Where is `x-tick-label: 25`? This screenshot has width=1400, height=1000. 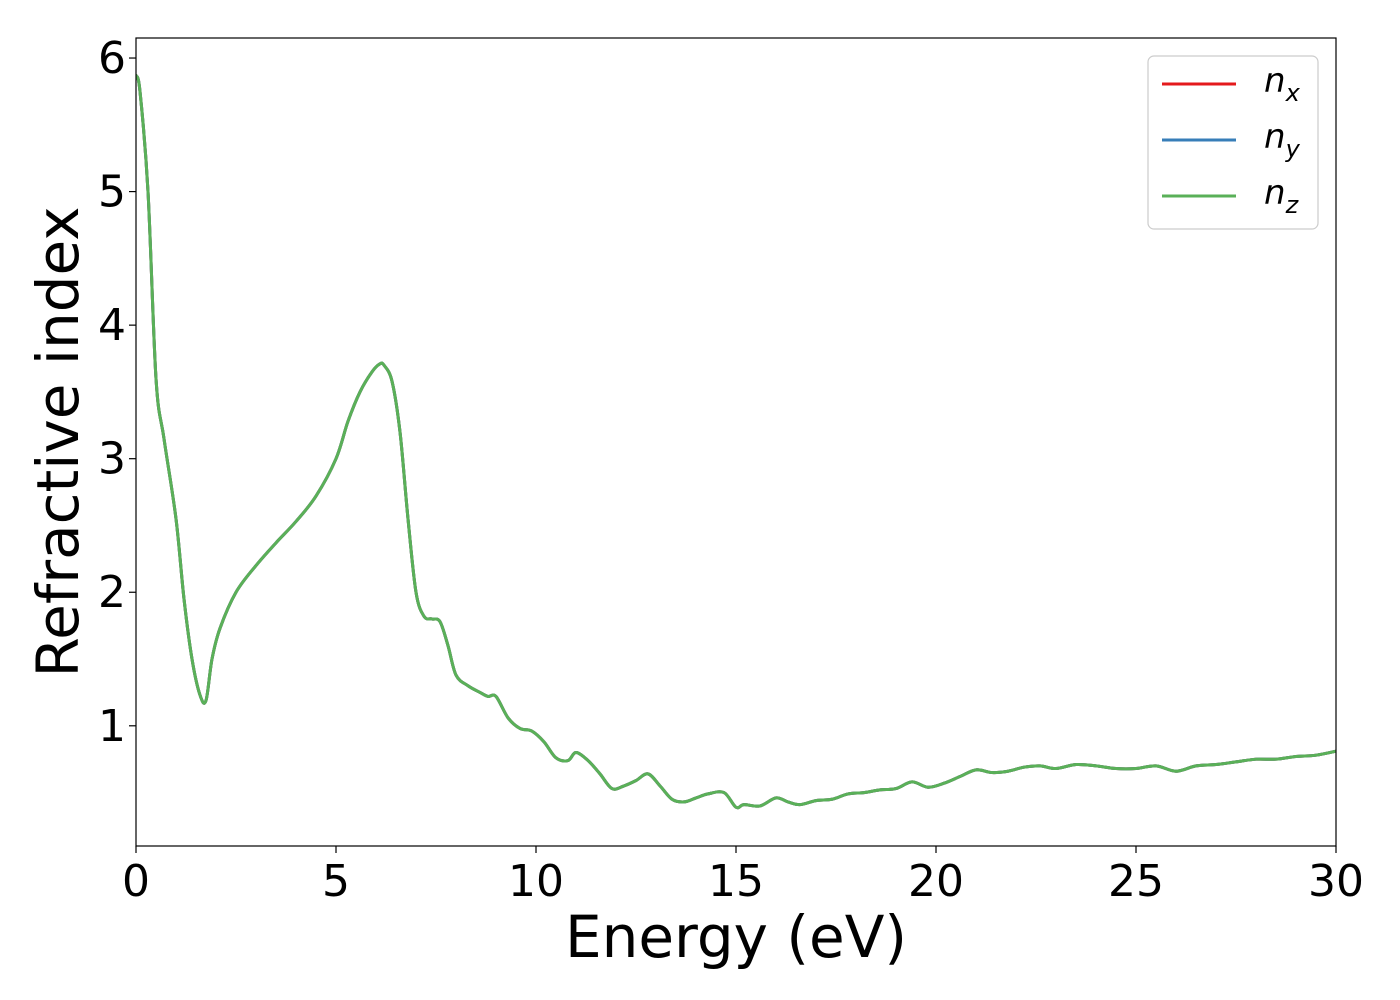
x-tick-label: 25 is located at coordinates (1136, 881).